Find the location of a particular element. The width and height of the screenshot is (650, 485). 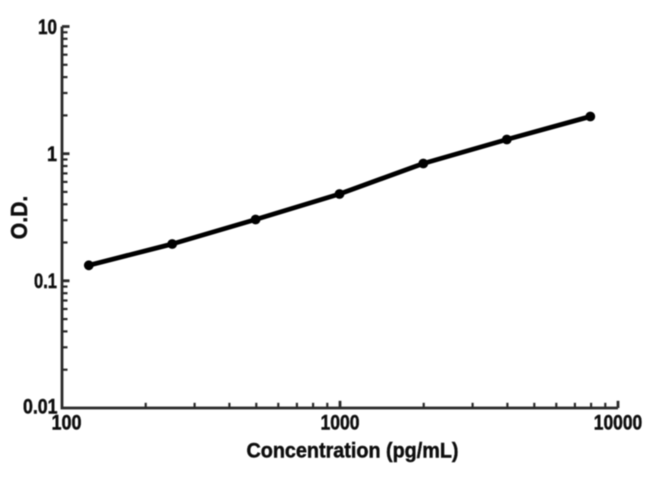

svg-text: O.D. is located at coordinates (19, 218).